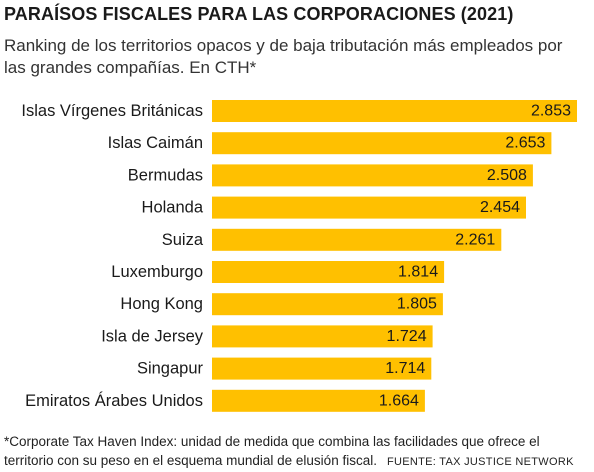 The image size is (594, 472). I want to click on data-label: 1.714, so click(405, 368).